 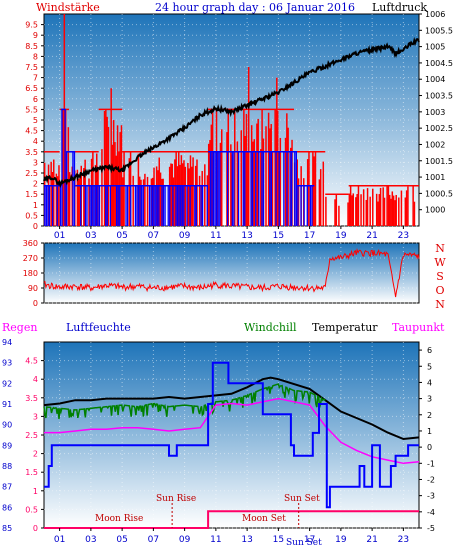 I want to click on series-line-temperatur, so click(x=231, y=408).